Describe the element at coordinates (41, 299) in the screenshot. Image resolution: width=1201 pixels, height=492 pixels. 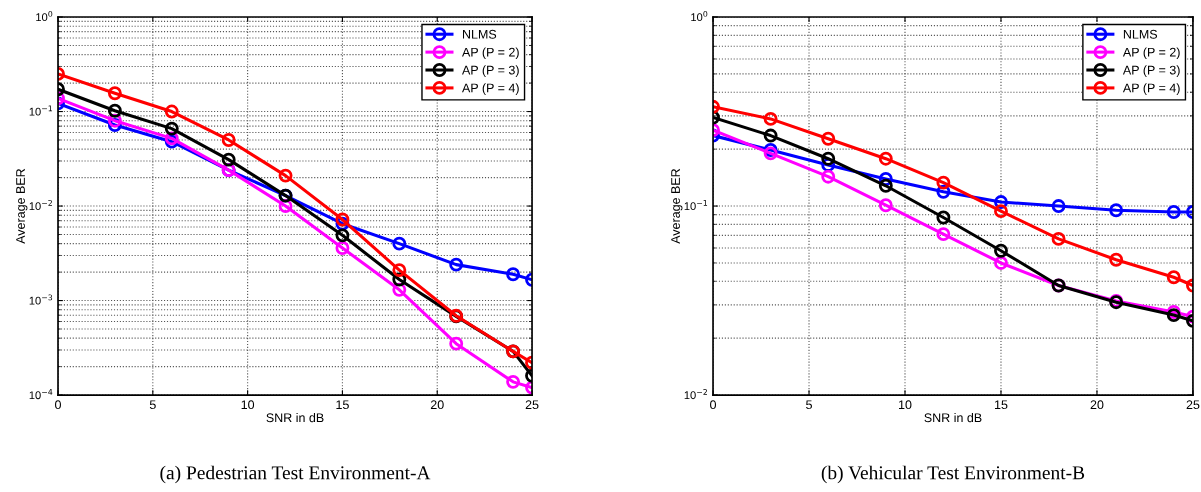
I see `y-tick-label: 10$^{−3}$` at that location.